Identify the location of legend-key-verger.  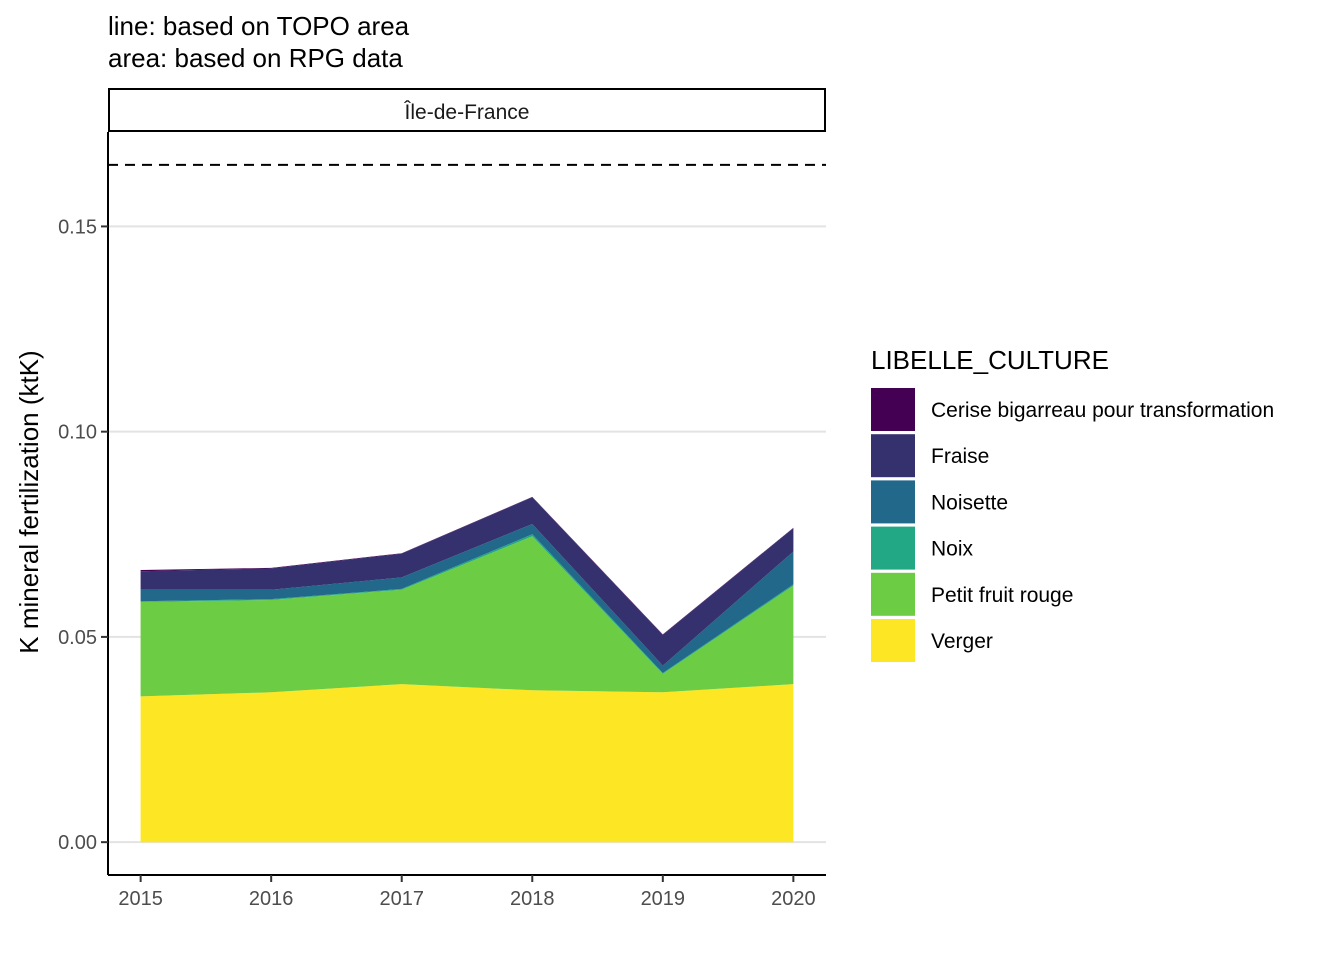
(893, 640).